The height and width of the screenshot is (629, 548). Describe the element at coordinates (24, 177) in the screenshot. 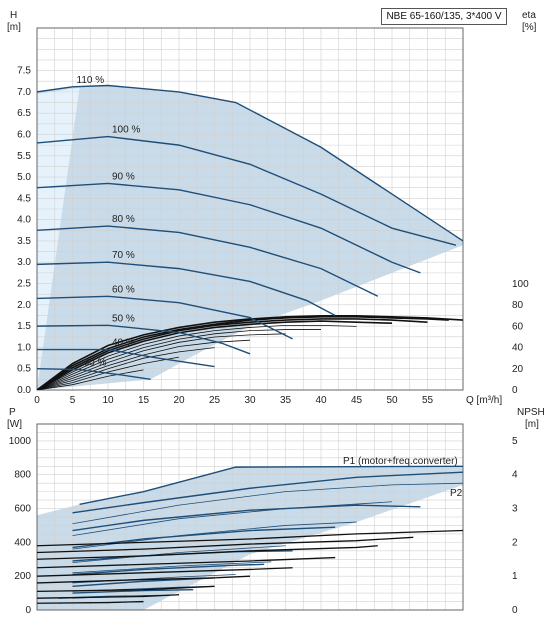

I see `y-tick-label: 5.0` at that location.